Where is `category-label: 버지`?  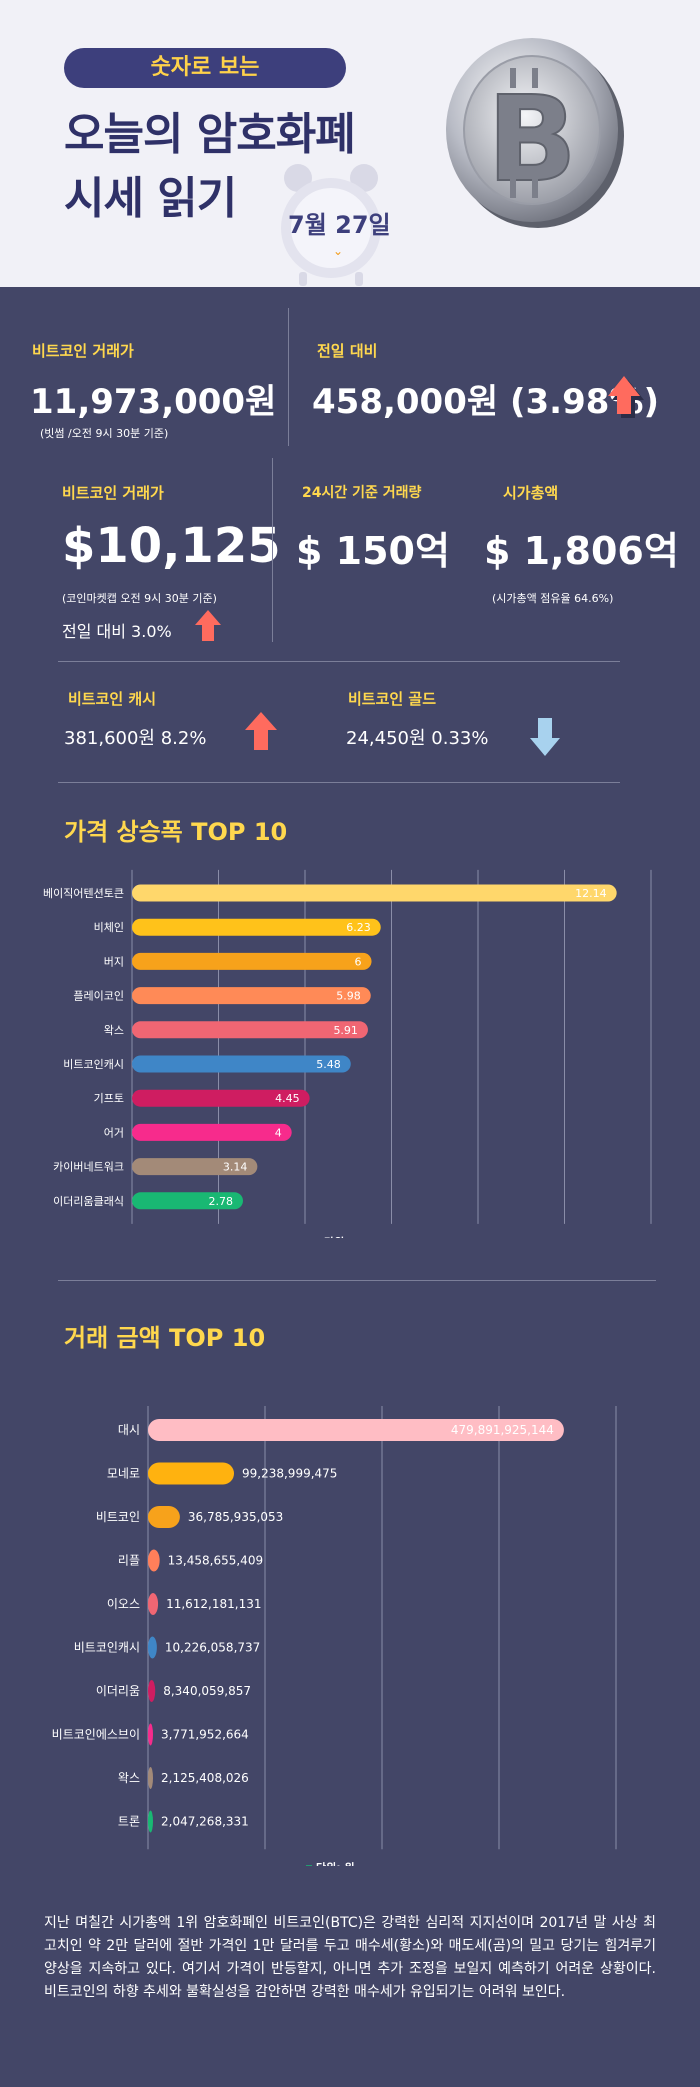 category-label: 버지 is located at coordinates (114, 961).